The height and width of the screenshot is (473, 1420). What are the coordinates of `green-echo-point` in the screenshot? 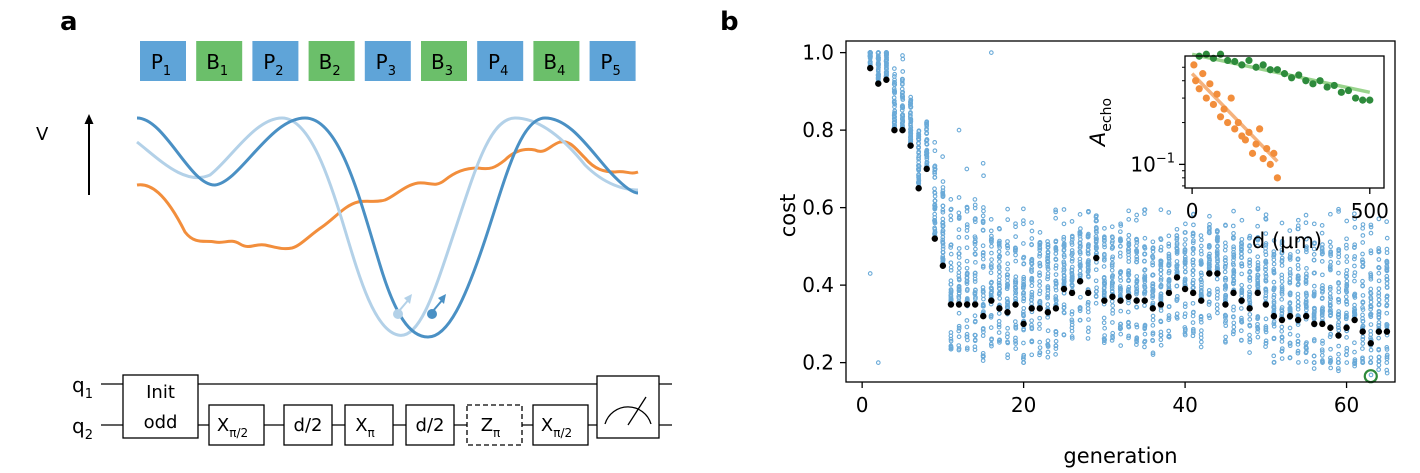 It's located at (1228, 60).